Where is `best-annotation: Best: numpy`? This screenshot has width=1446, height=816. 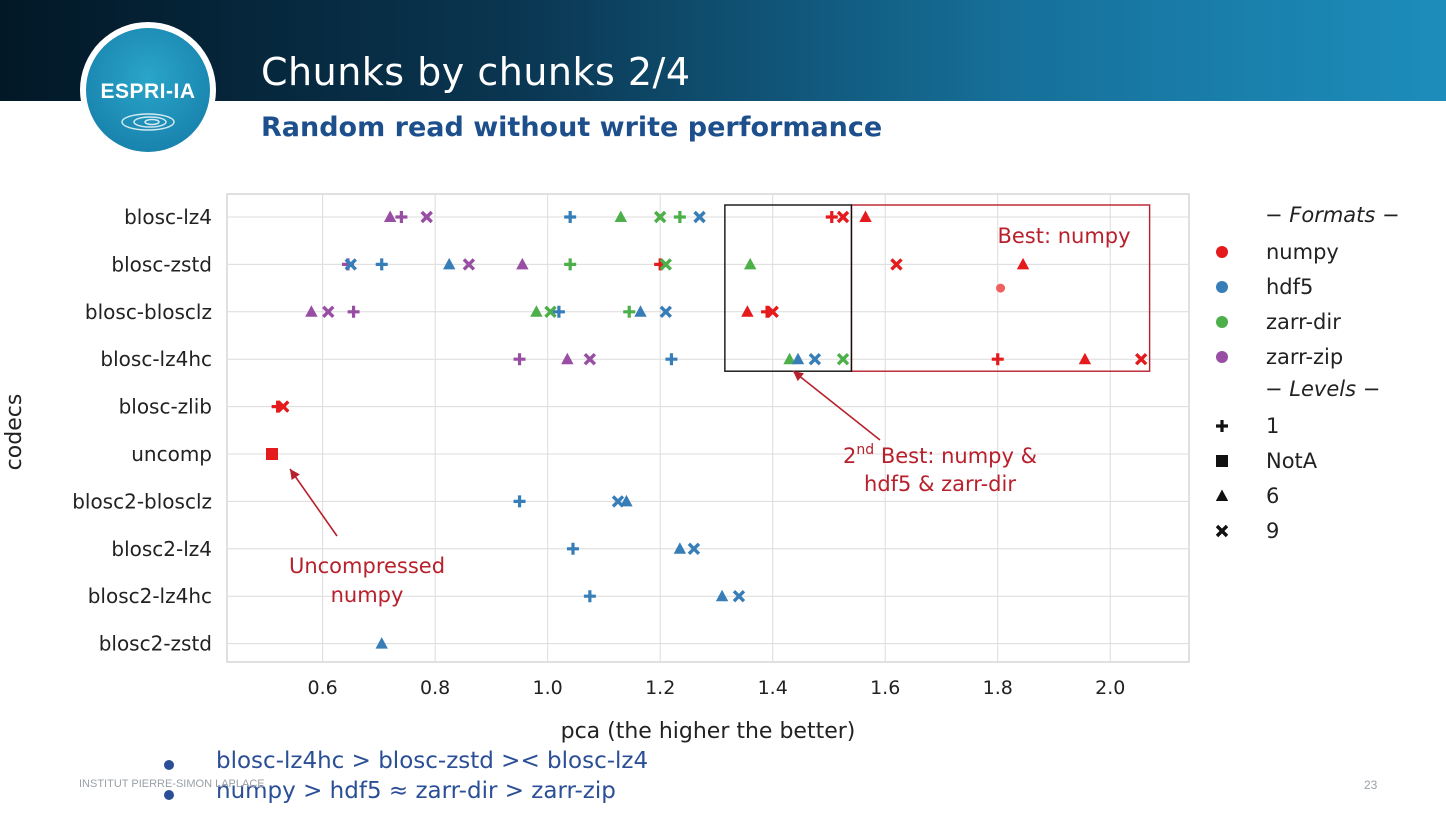 best-annotation: Best: numpy is located at coordinates (1063, 236).